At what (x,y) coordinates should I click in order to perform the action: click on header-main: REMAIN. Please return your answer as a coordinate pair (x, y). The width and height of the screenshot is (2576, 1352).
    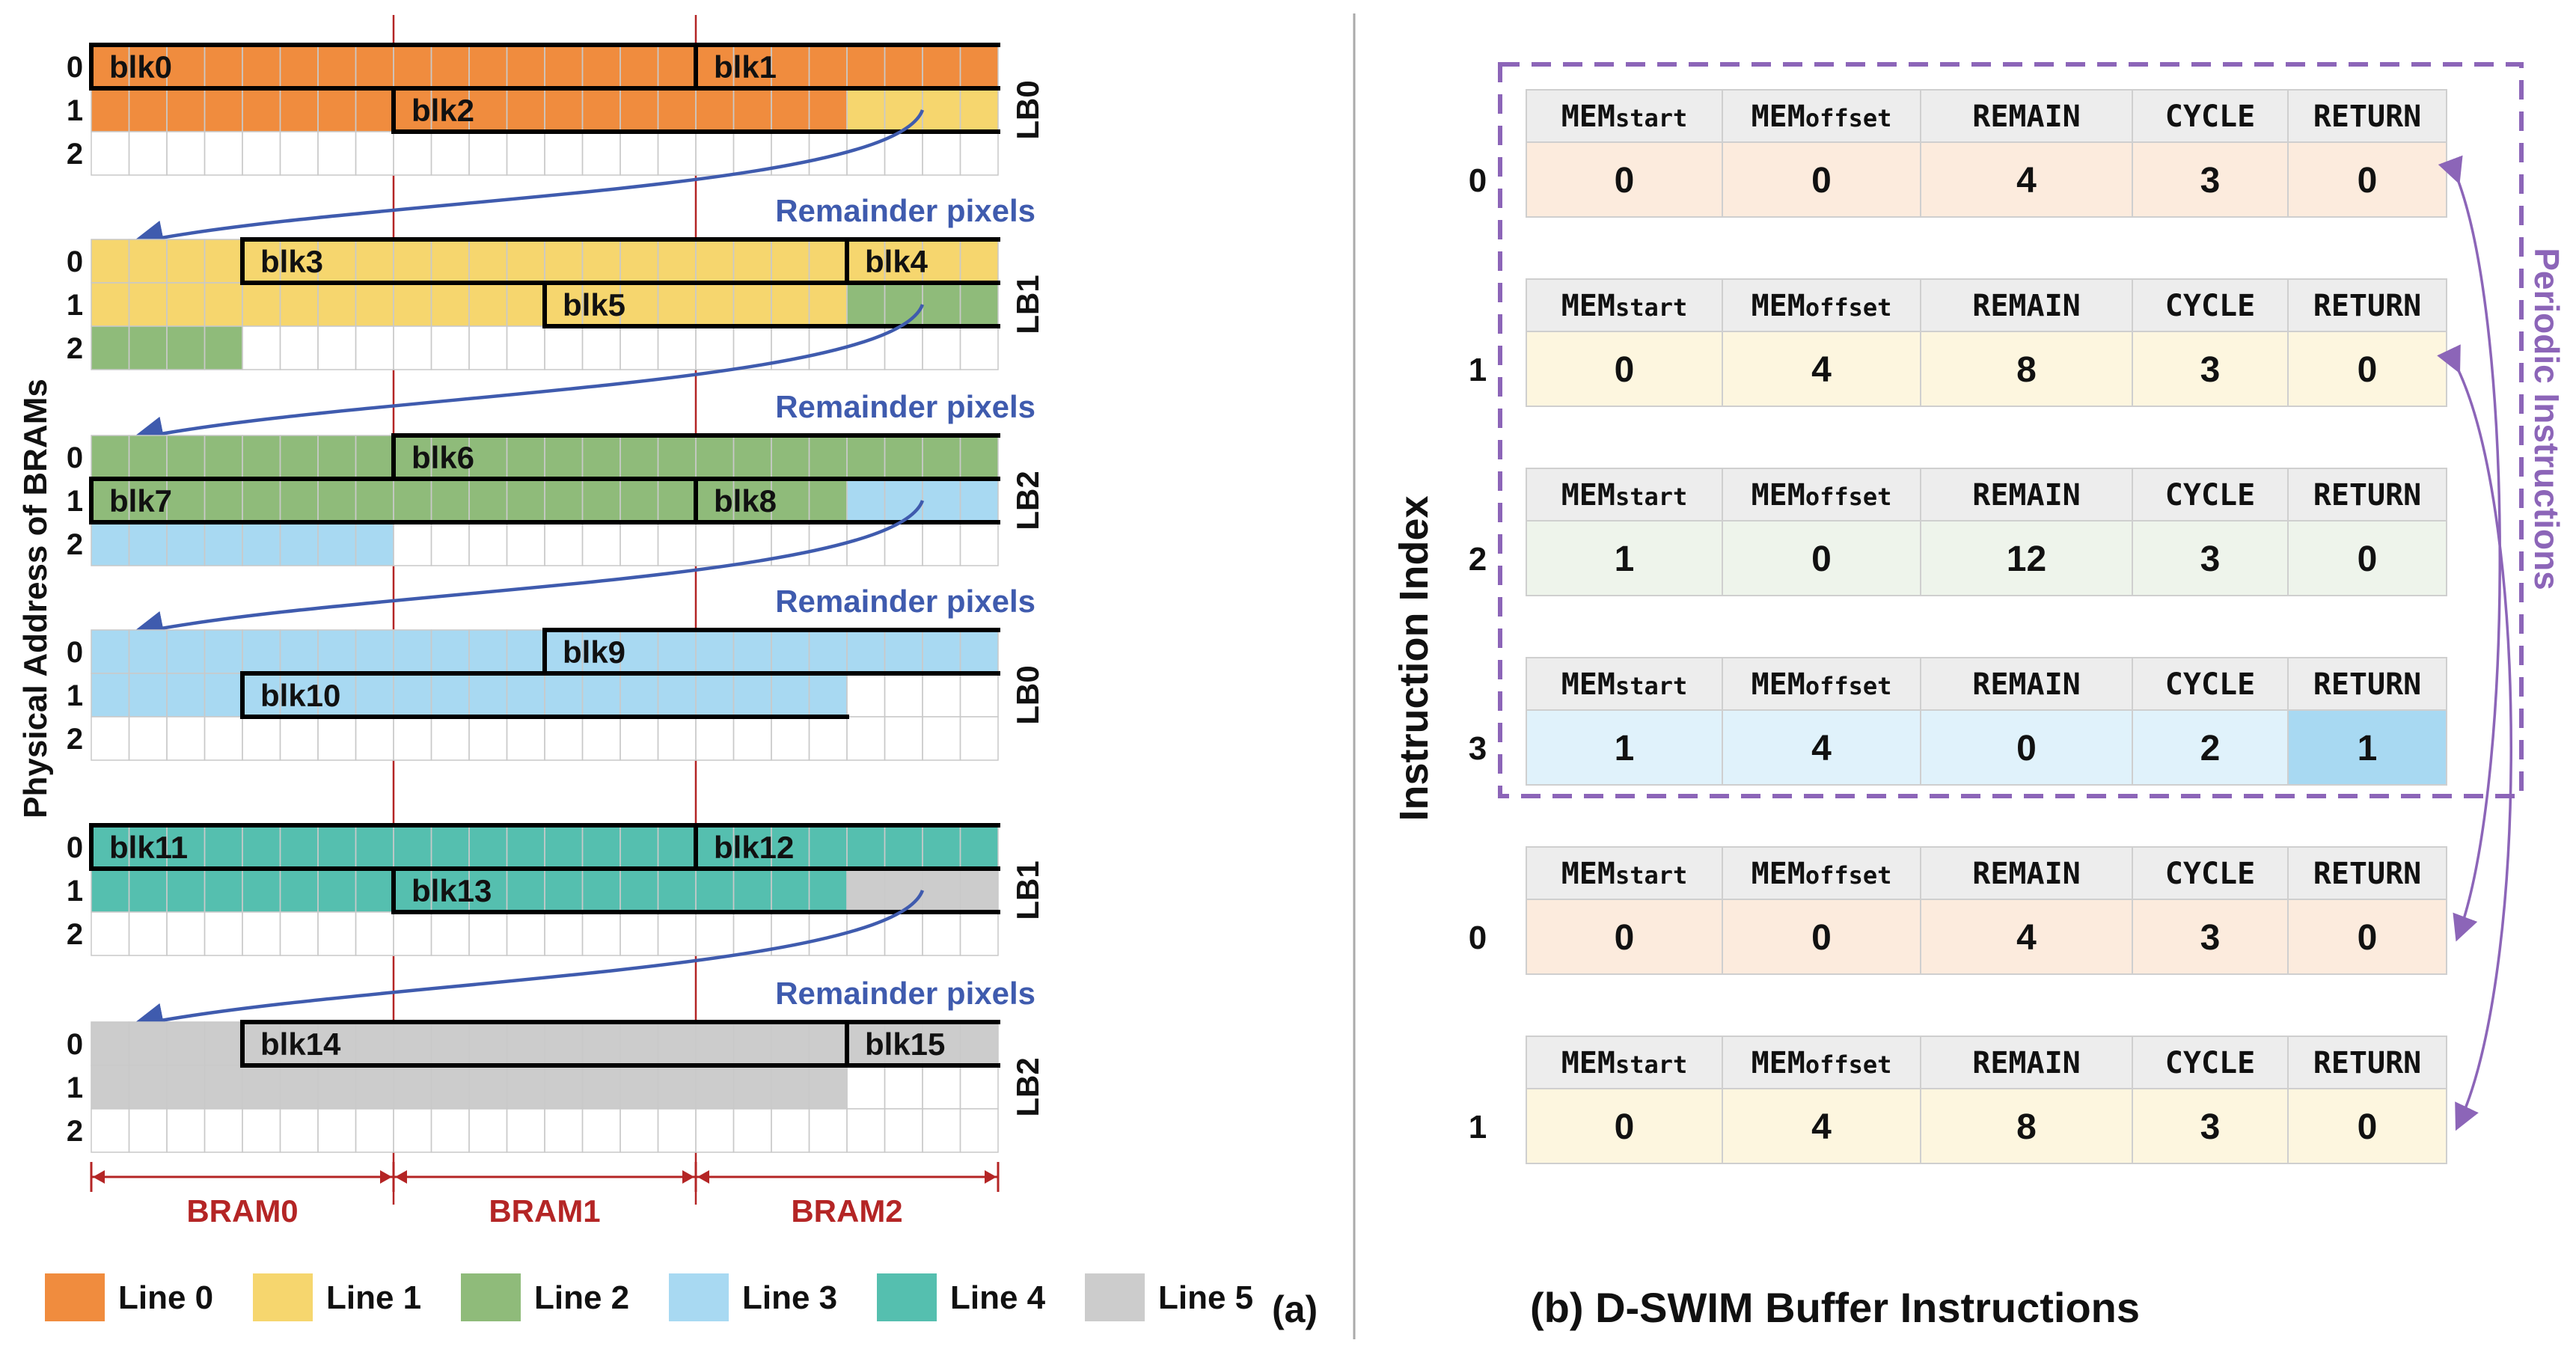
    Looking at the image, I should click on (2027, 874).